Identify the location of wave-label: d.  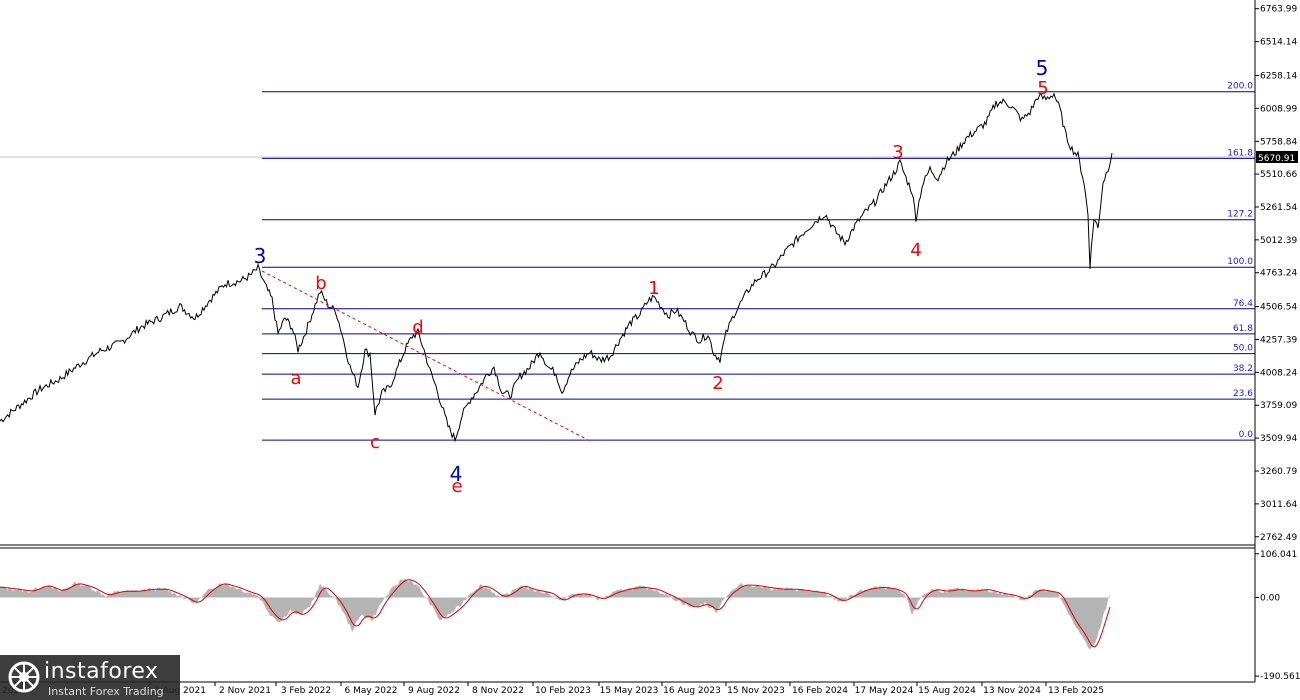
(417, 327).